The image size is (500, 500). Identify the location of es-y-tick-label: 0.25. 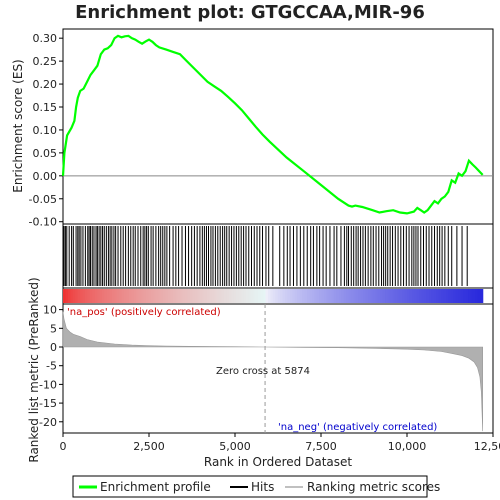
(45, 61).